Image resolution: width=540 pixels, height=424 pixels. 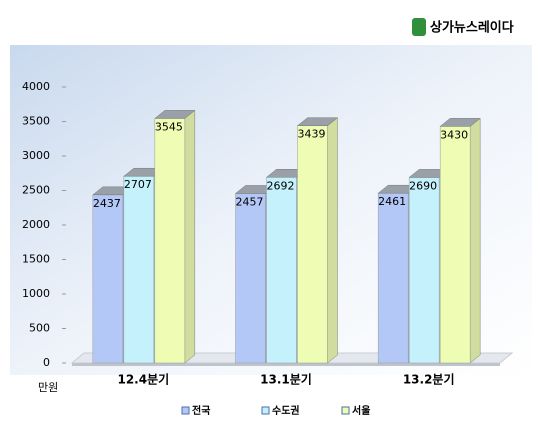 What do you see at coordinates (36, 293) in the screenshot?
I see `y-tick-label: 1000` at bounding box center [36, 293].